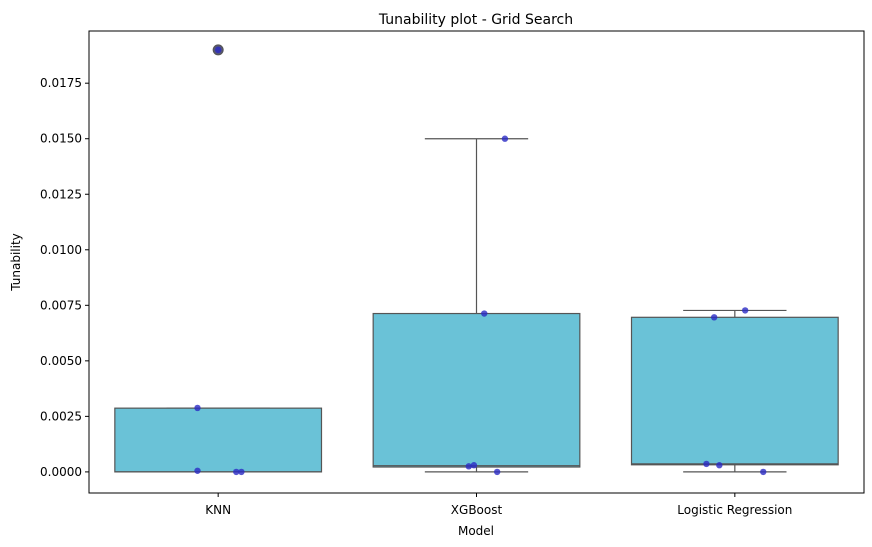  I want to click on x-tick-label: KNN, so click(218, 510).